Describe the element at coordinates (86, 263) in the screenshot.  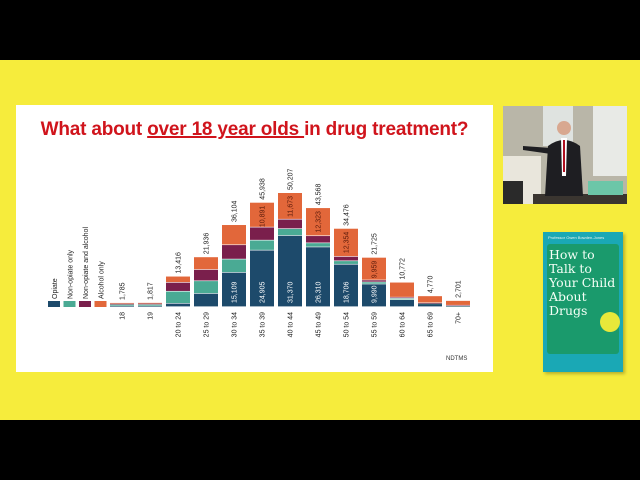
I see `legend-label: Non-opiate and alcohol` at that location.